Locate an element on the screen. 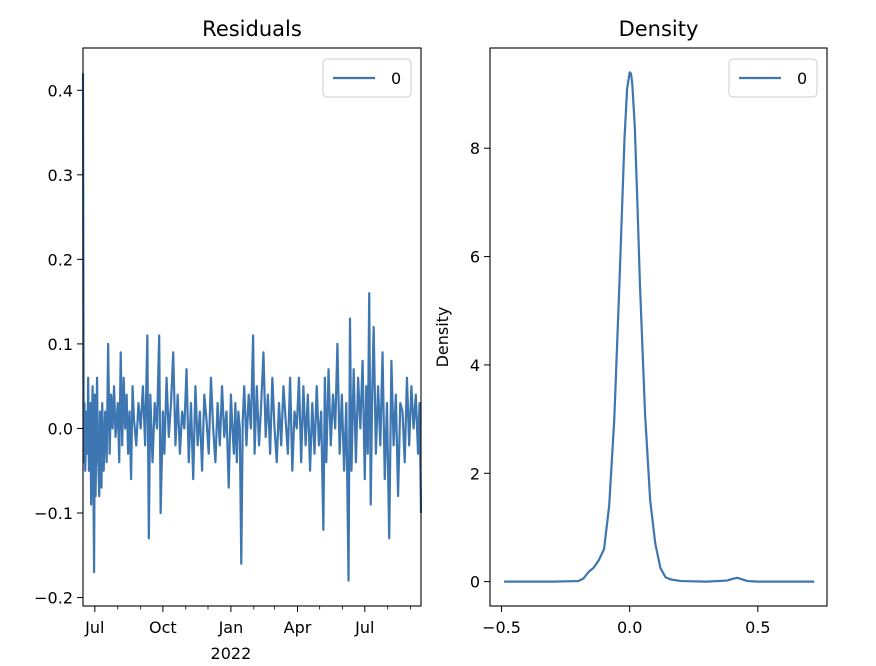  x-tick-label: Apr is located at coordinates (298, 627).